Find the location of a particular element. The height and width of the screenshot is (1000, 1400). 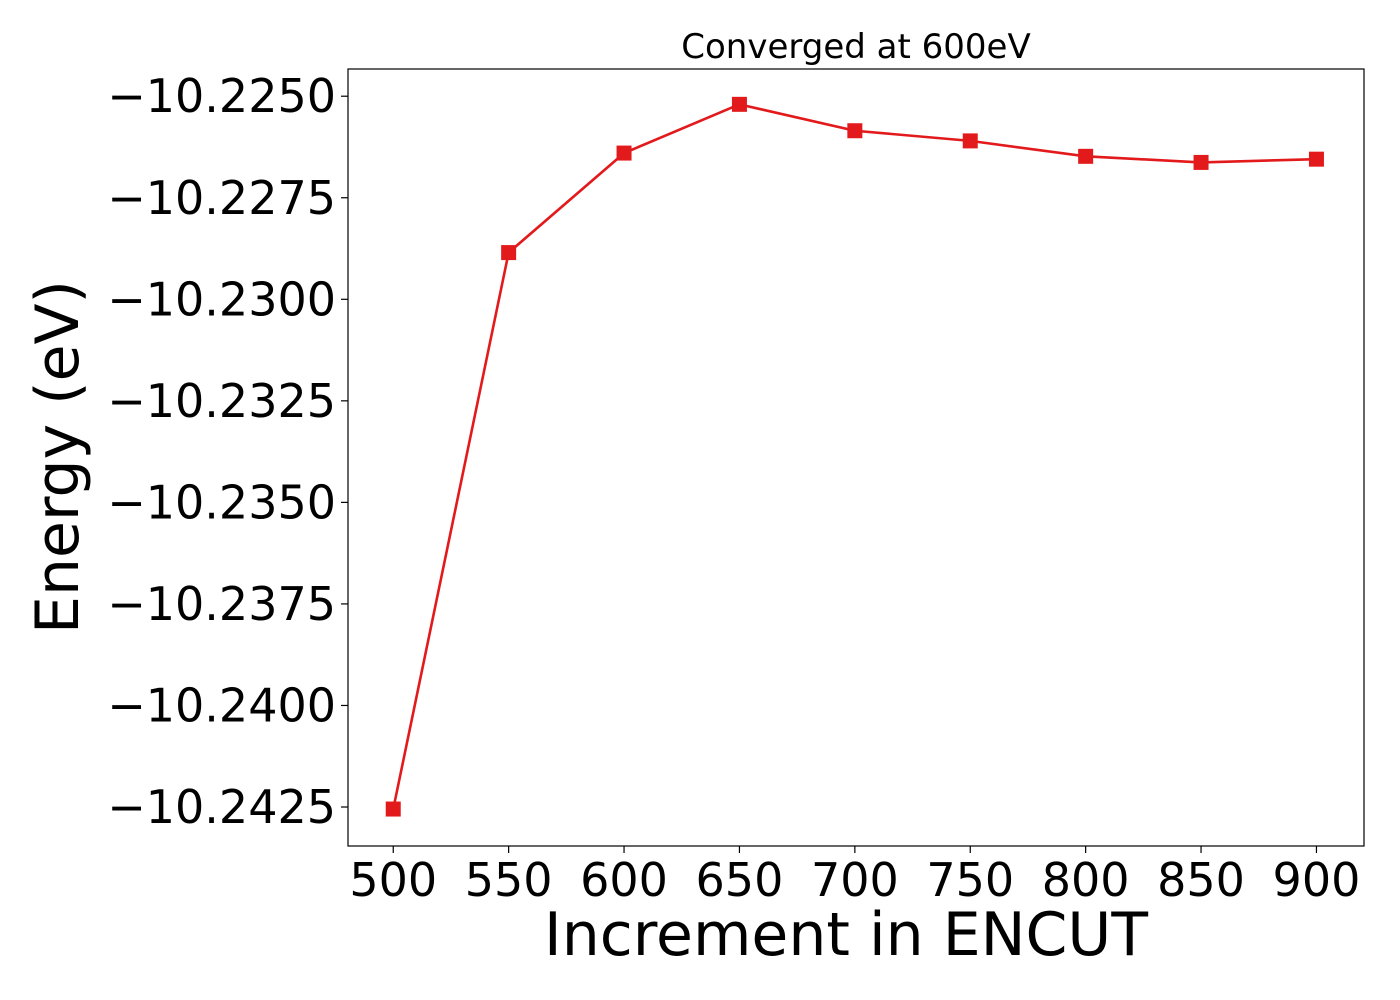

y-tick-label: −10.2275 is located at coordinates (221, 198).